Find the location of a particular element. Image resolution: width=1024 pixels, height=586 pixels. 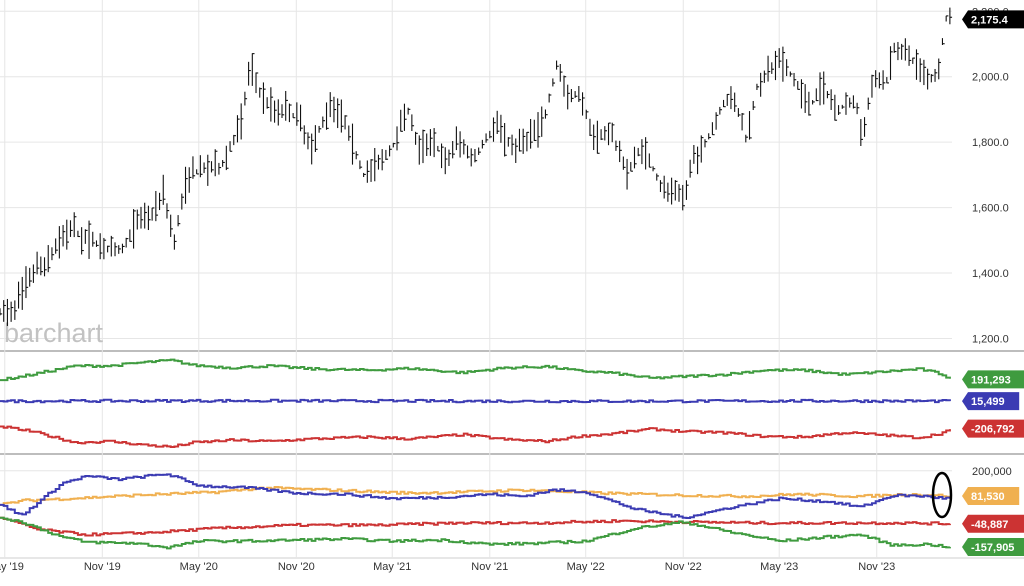

net-last-tag: 191,293 is located at coordinates (993, 379).